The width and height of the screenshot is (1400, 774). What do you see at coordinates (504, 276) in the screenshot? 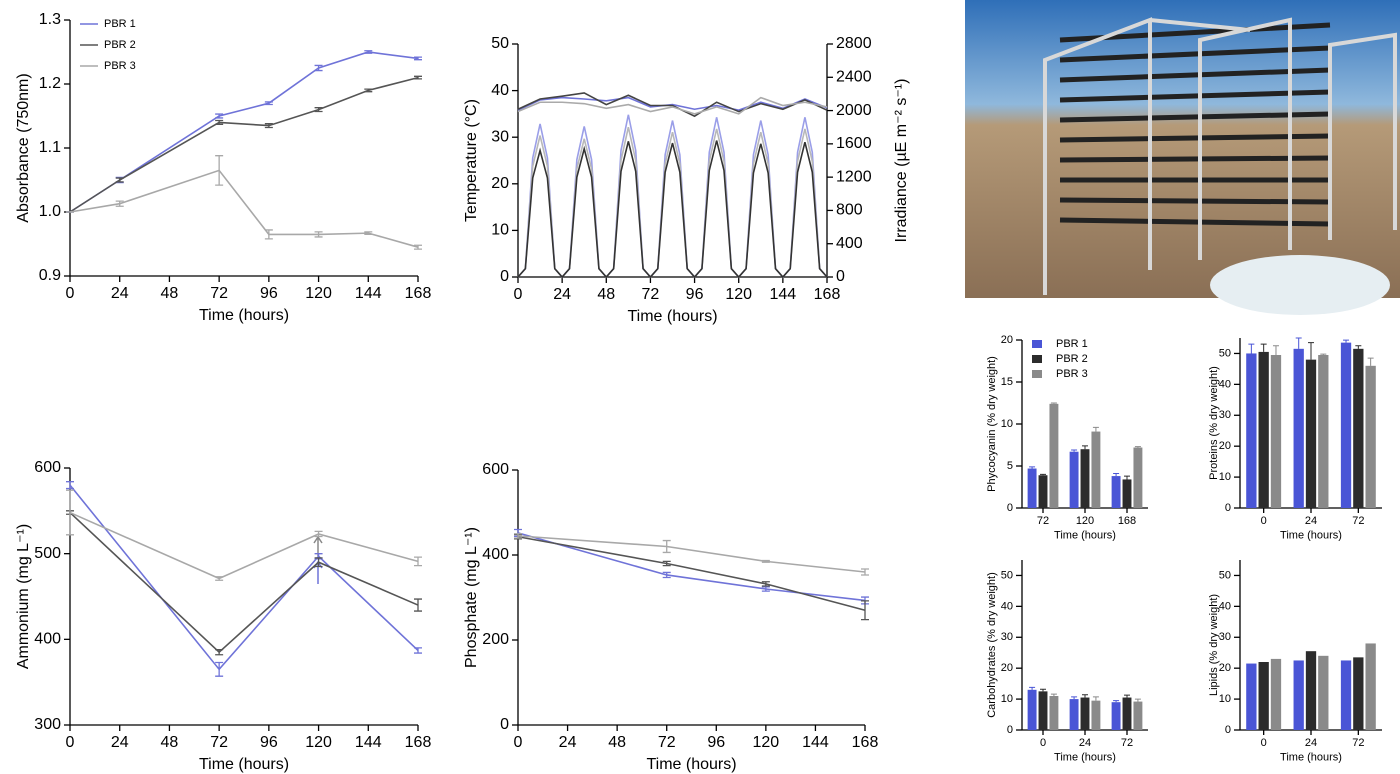
I see `y-tick-label: 0` at bounding box center [504, 276].